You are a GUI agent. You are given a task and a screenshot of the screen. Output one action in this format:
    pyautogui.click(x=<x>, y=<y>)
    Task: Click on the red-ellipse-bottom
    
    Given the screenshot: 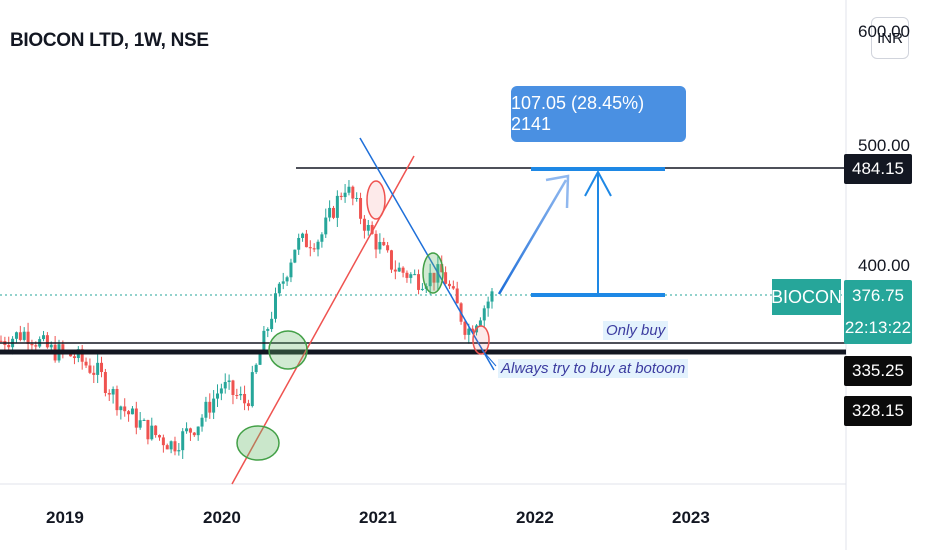 What is the action you would take?
    pyautogui.click(x=481, y=340)
    